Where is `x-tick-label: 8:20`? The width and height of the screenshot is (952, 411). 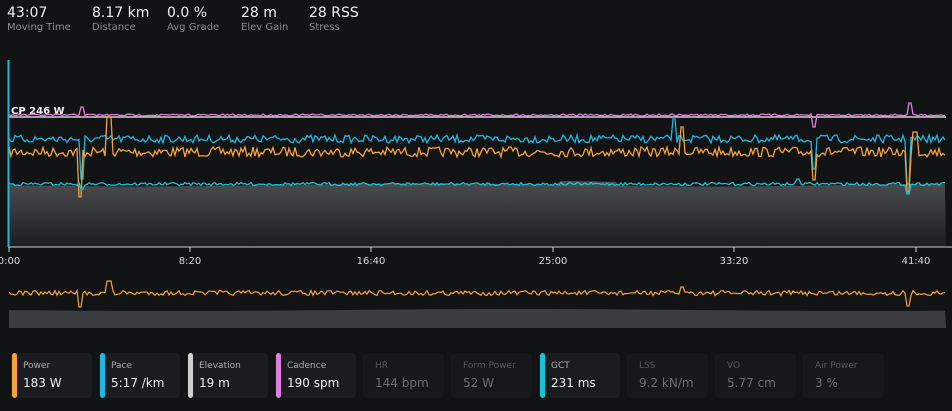
x-tick-label: 8:20 is located at coordinates (190, 261).